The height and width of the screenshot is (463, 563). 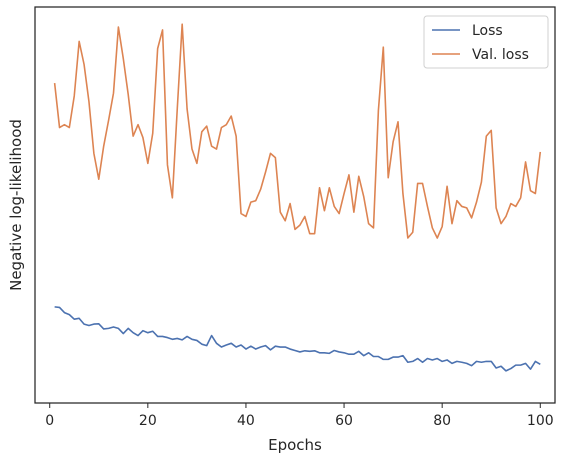 What do you see at coordinates (246, 421) in the screenshot?
I see `x-tick-label: 40` at bounding box center [246, 421].